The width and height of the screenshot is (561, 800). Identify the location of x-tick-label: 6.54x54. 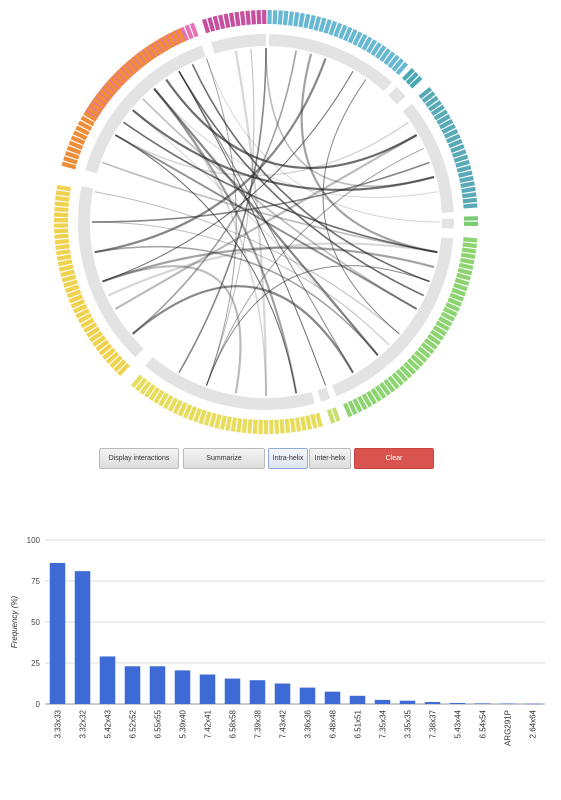
(483, 723).